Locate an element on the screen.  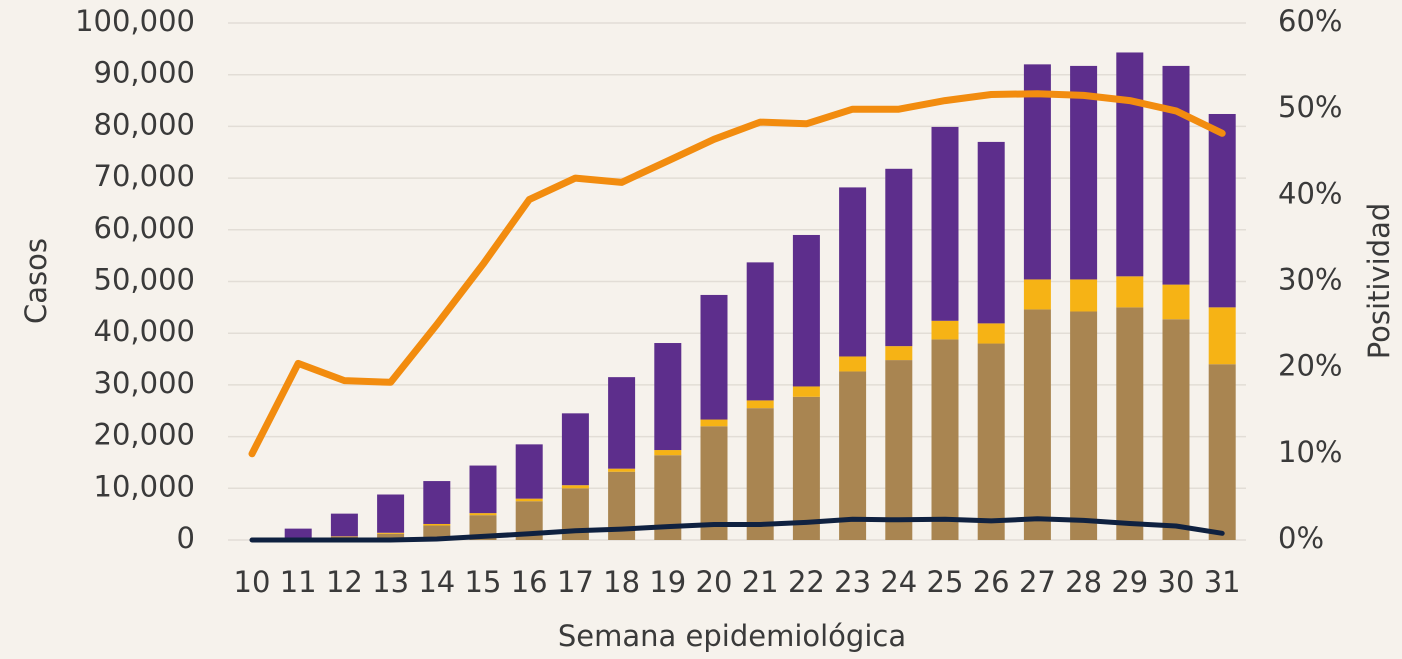
x-tick-label: 21 is located at coordinates (760, 582).